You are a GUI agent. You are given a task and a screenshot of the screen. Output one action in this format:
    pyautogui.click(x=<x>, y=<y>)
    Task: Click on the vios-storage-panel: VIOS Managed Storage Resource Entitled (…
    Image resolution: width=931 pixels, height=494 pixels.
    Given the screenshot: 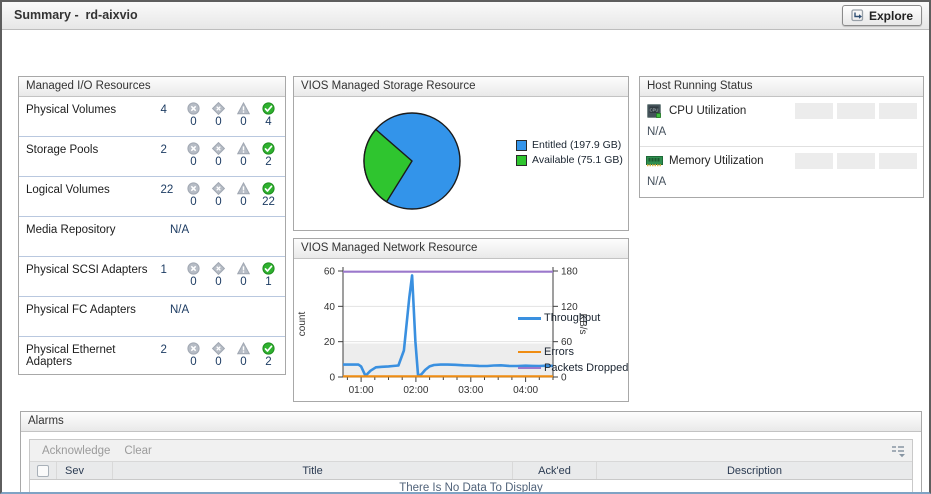 What is the action you would take?
    pyautogui.click(x=461, y=153)
    